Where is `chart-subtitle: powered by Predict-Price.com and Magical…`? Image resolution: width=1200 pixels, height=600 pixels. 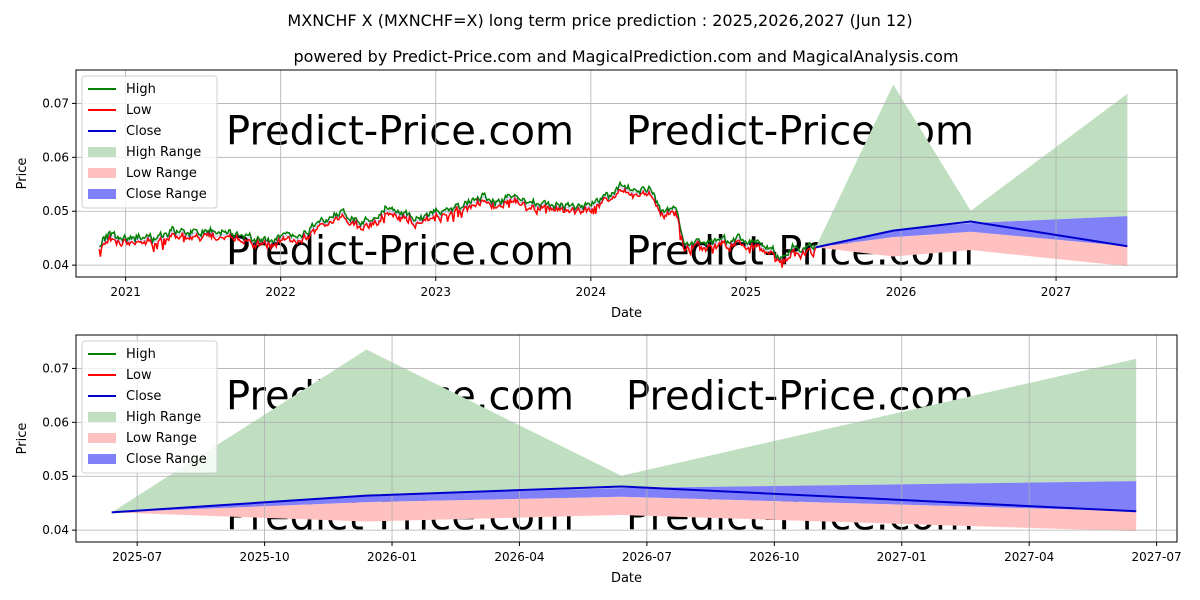 chart-subtitle: powered by Predict-Price.com and Magical… is located at coordinates (625, 56).